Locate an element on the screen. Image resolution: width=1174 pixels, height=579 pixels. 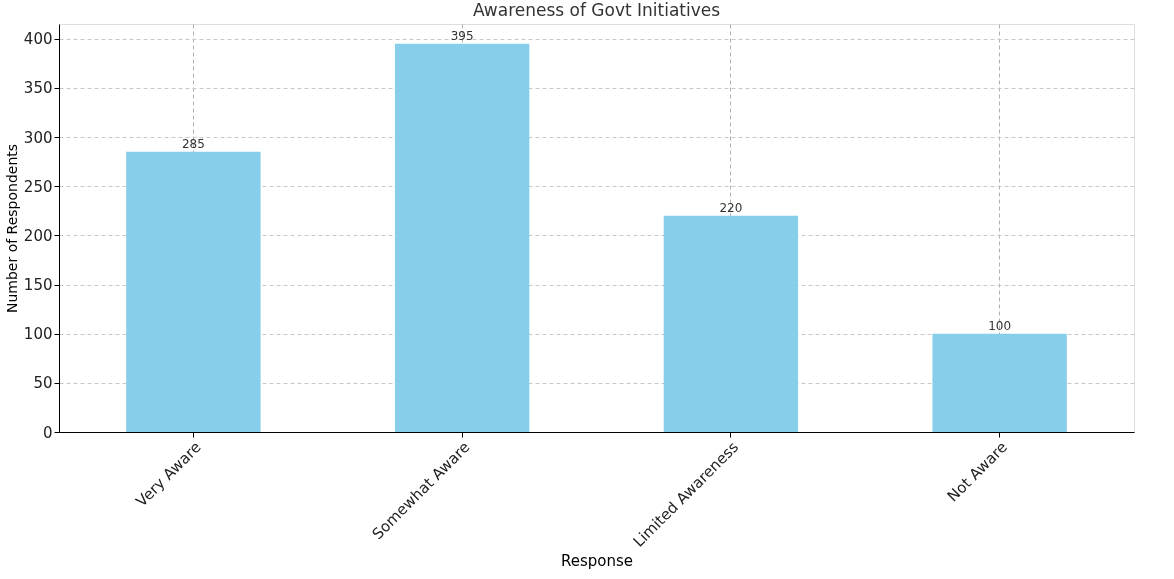
y-tick-label: 50 is located at coordinates (43, 383).